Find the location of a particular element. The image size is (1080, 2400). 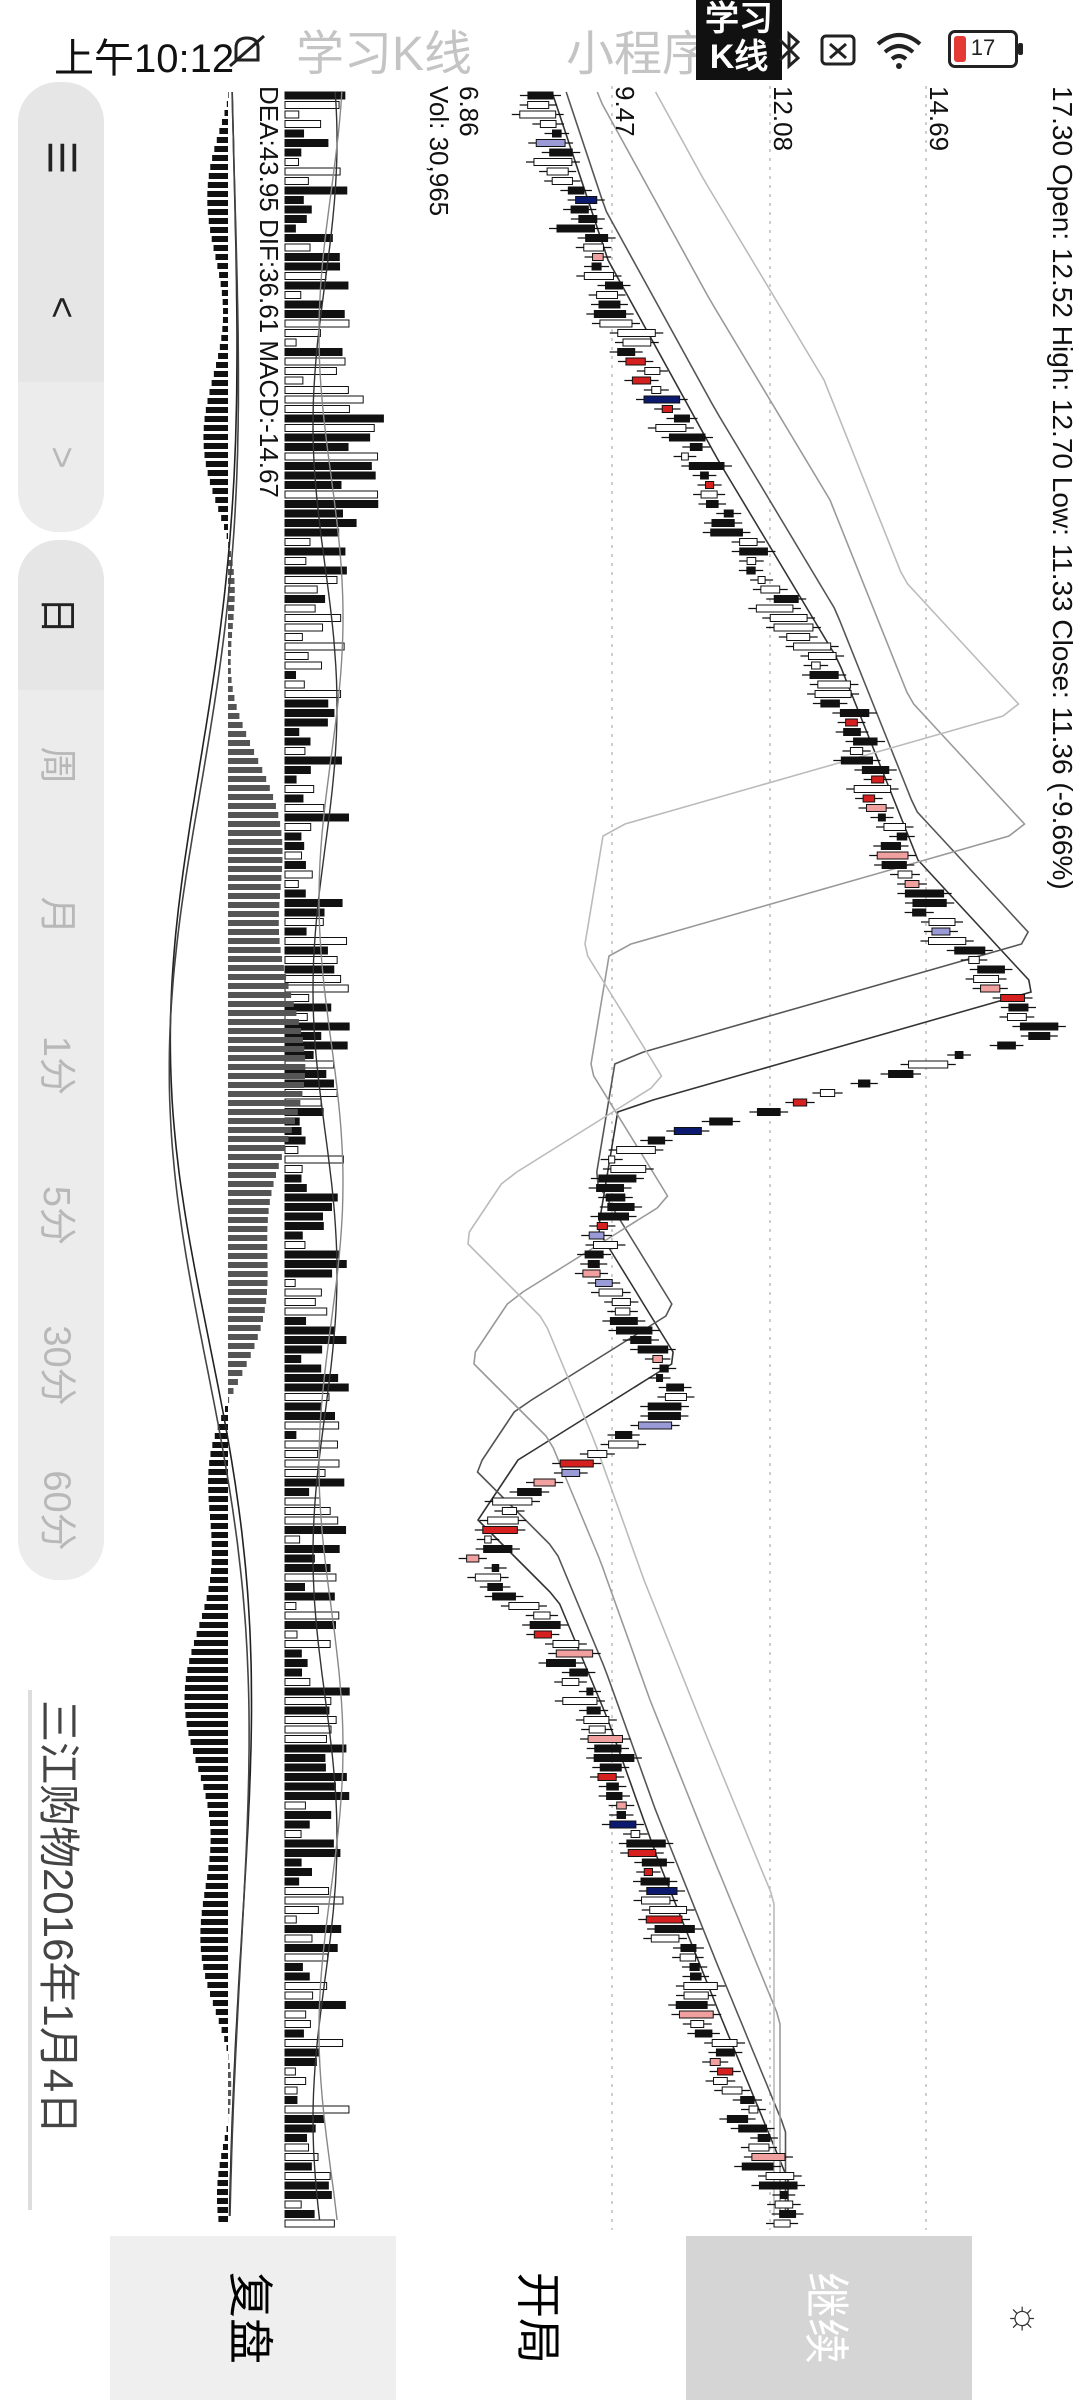

menu-button: ☰ is located at coordinates (61, 157).